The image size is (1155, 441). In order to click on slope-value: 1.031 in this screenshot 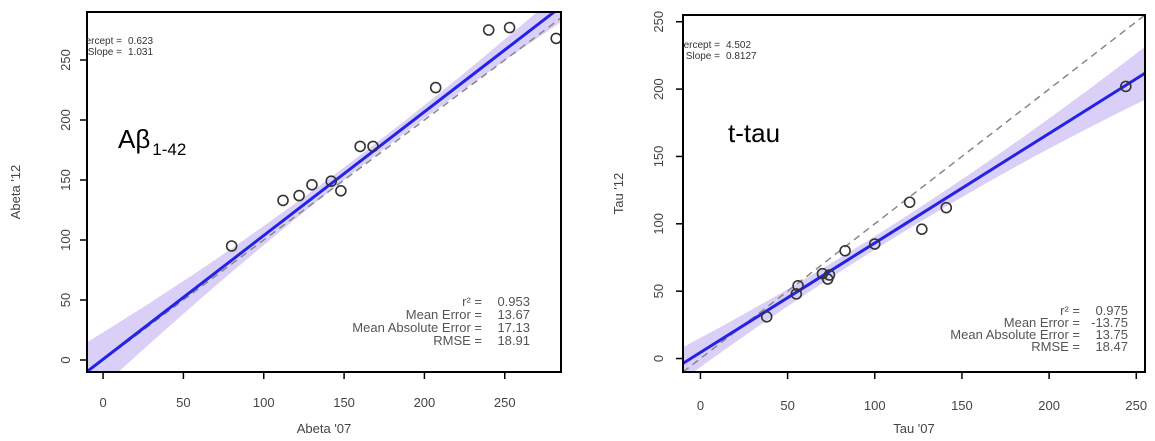, I will do `click(140, 52)`.